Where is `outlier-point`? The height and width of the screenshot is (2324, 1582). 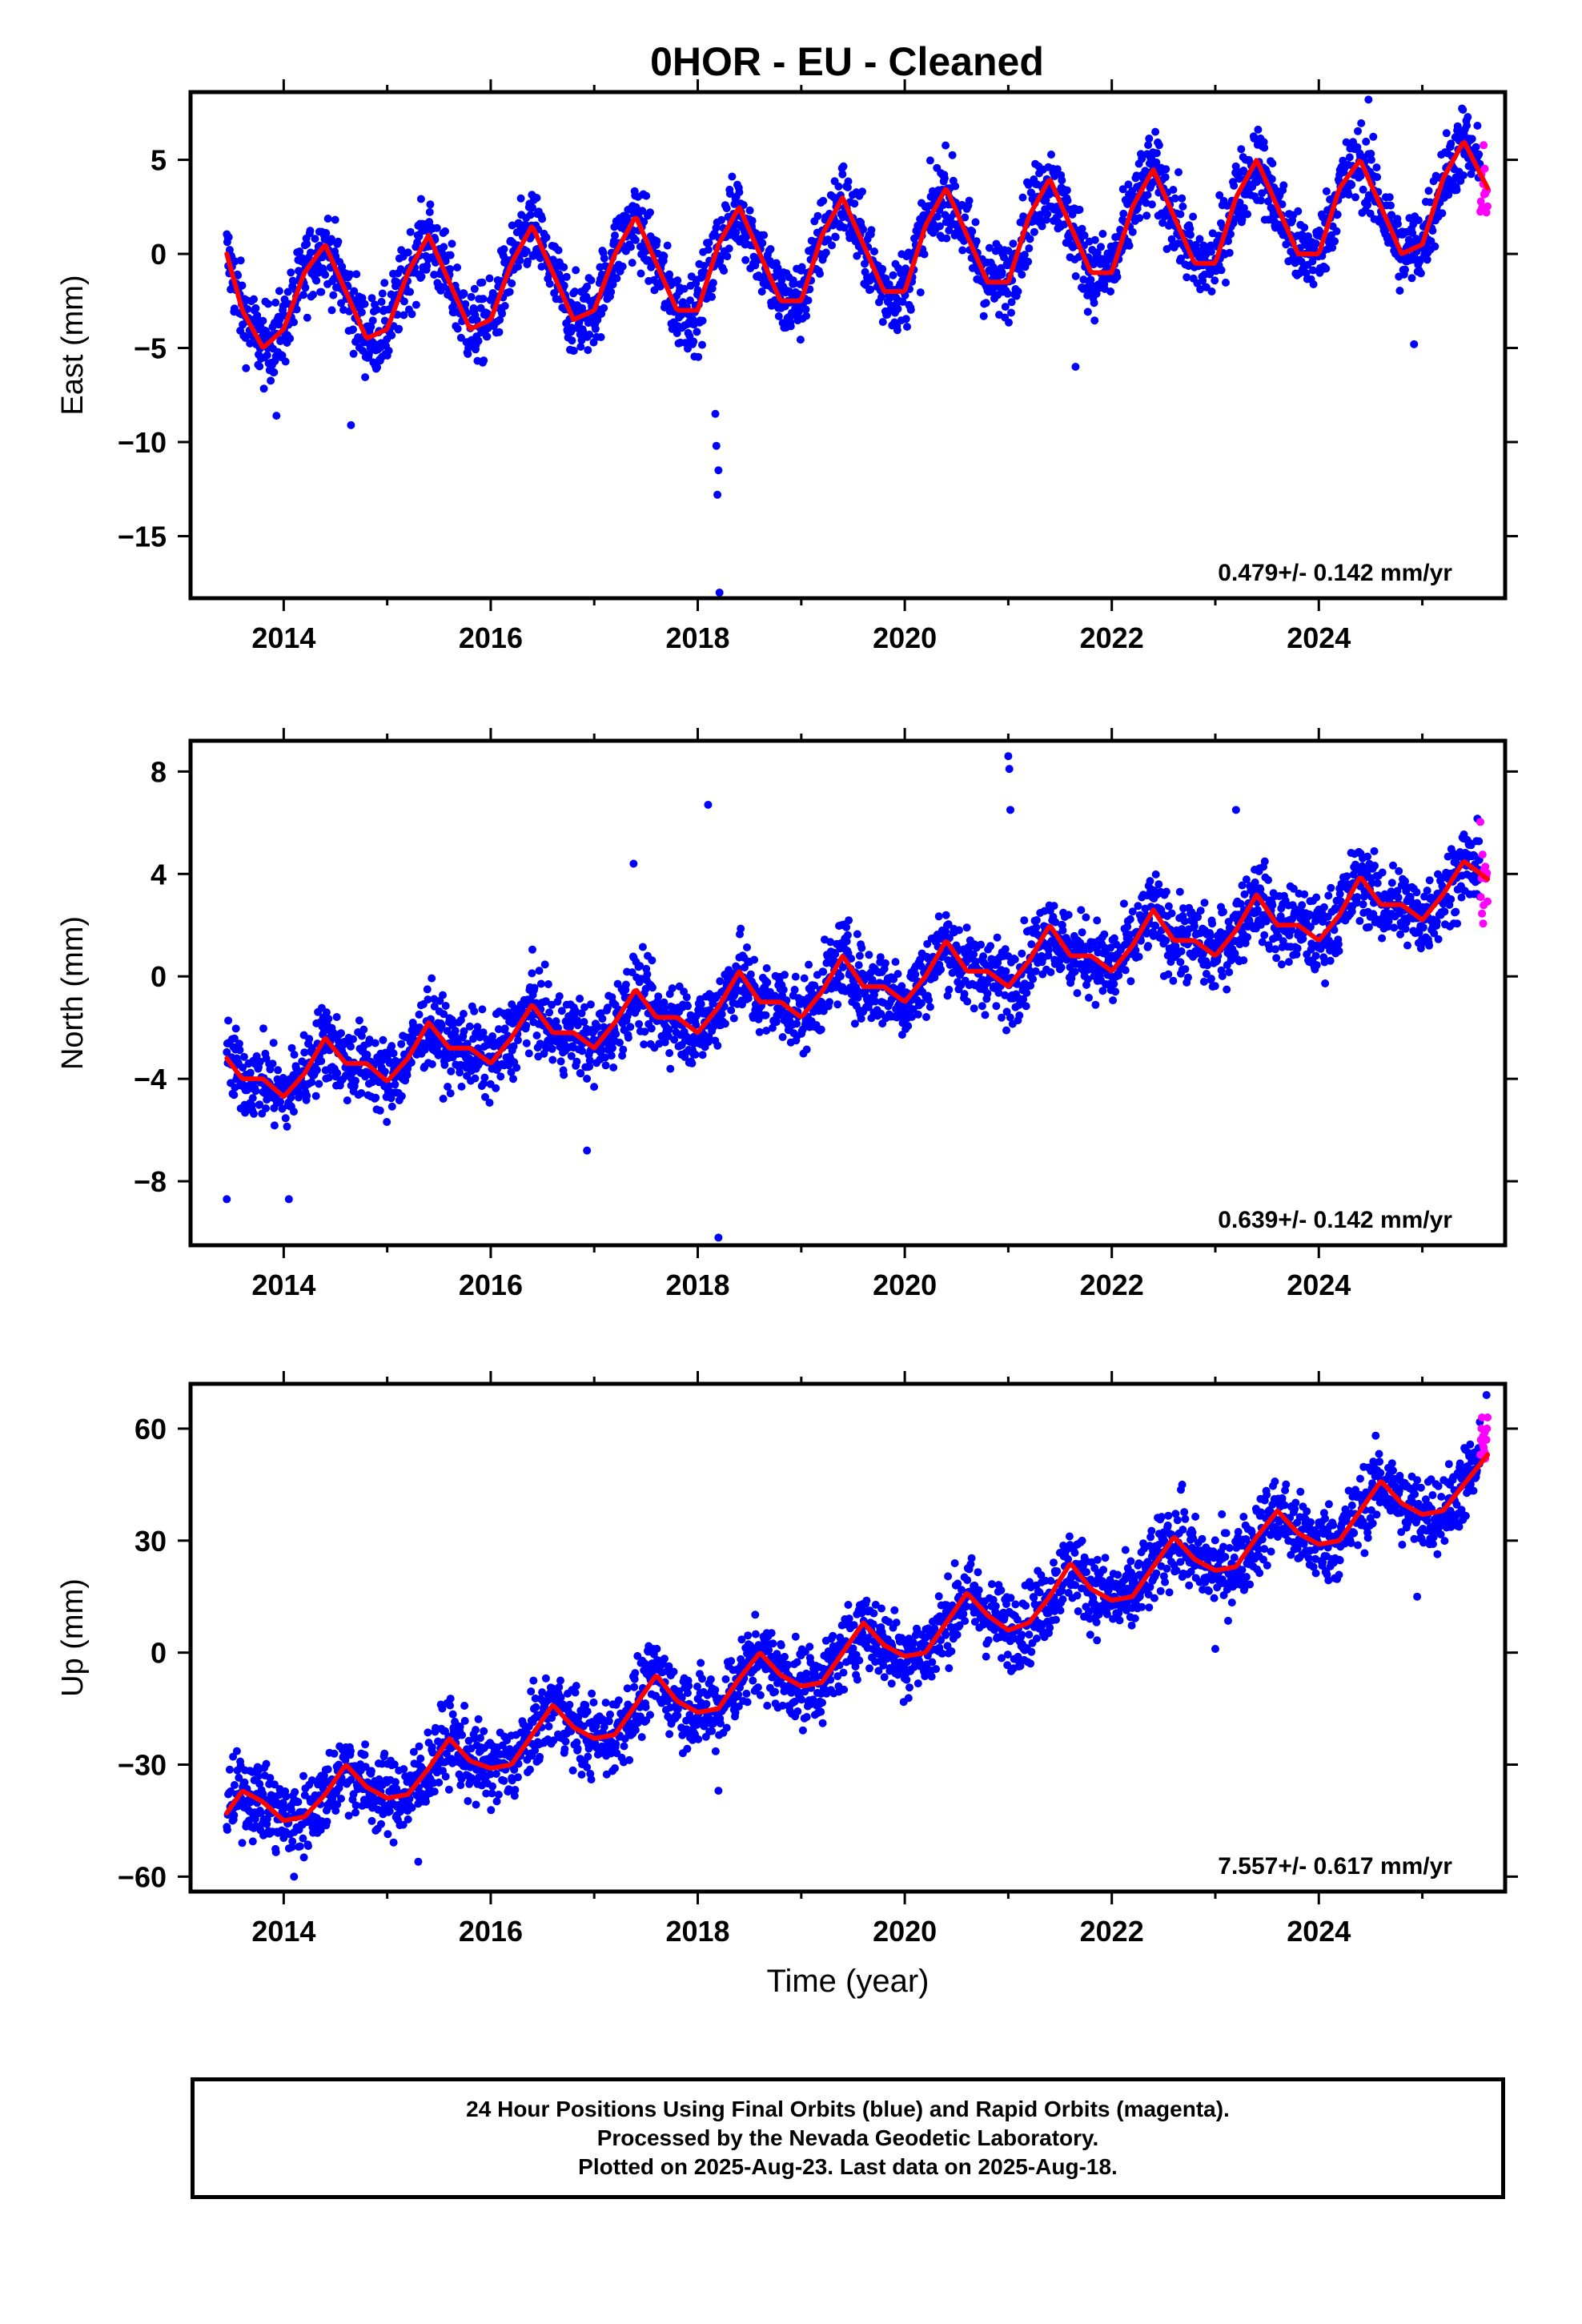
outlier-point is located at coordinates (1075, 367).